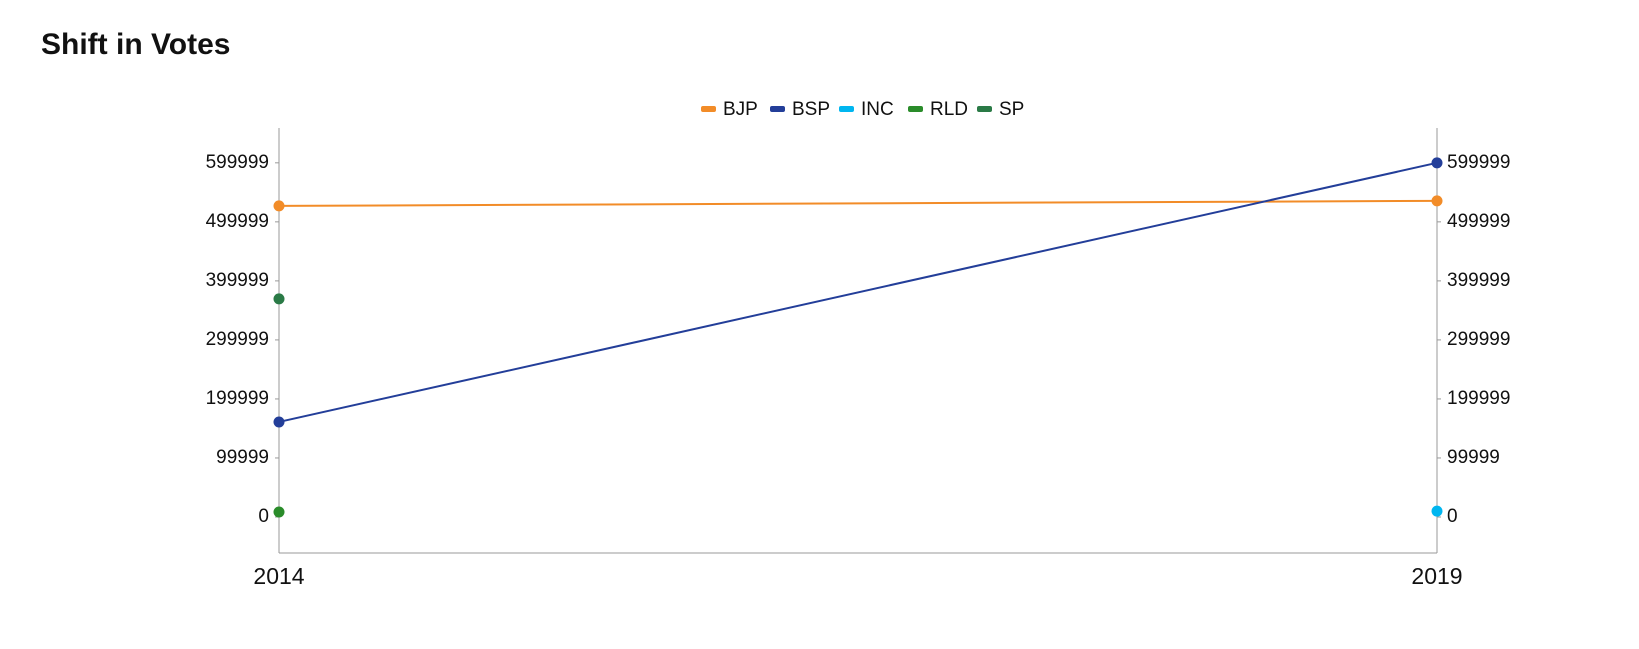  Describe the element at coordinates (949, 109) in the screenshot. I see `legend-label: RLD` at that location.